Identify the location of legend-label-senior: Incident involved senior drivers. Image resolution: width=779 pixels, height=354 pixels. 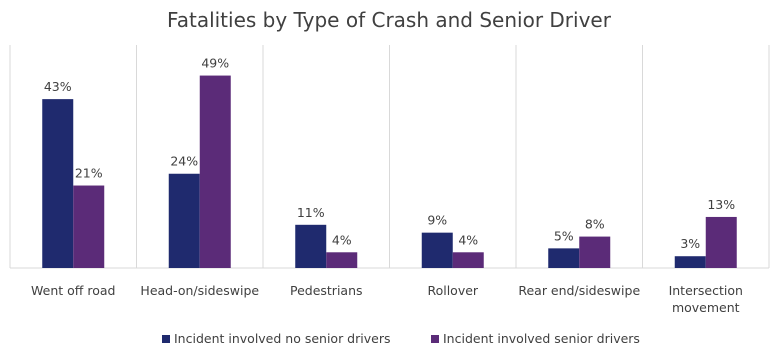
(541, 338).